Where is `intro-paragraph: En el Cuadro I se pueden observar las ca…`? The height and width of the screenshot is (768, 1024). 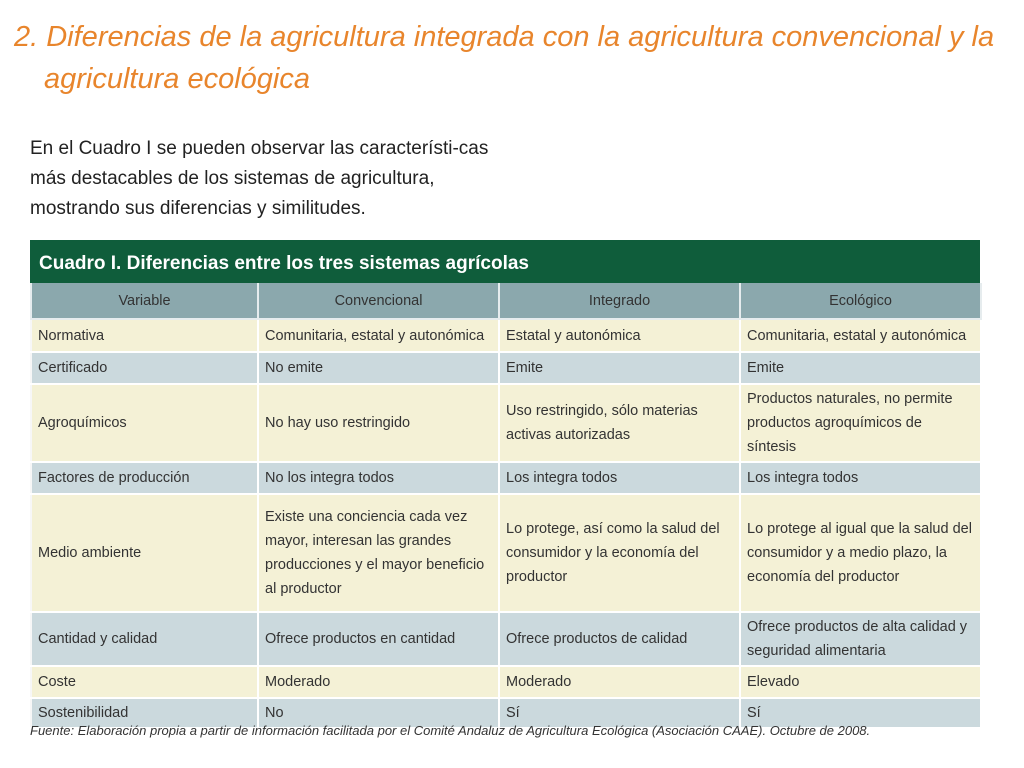 intro-paragraph: En el Cuadro I se pueden observar las ca… is located at coordinates (259, 178).